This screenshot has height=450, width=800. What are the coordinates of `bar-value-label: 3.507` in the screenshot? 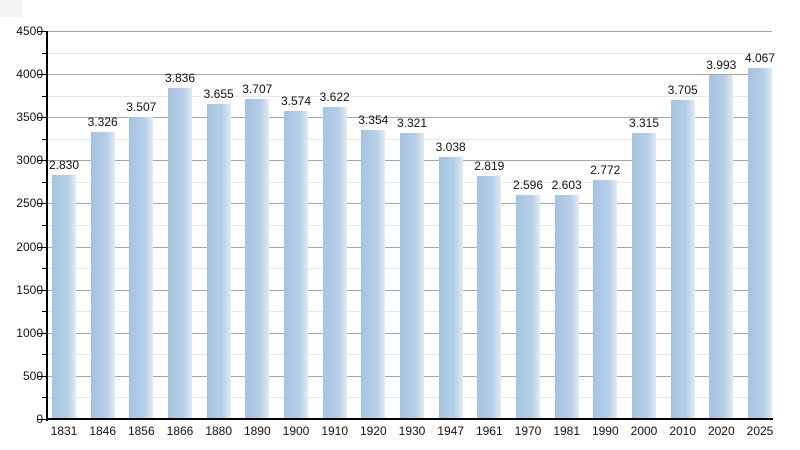 It's located at (141, 106).